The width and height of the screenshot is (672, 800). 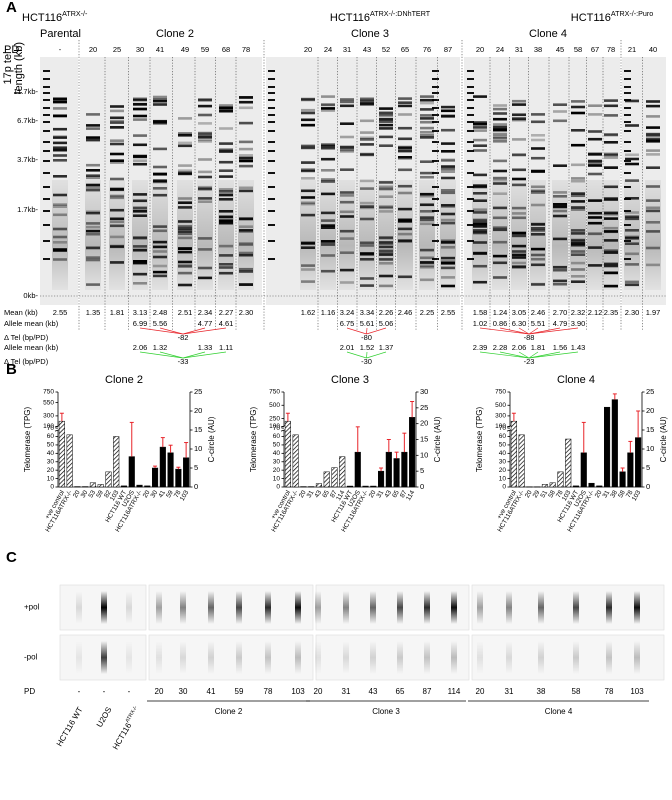 I want to click on pd-value: 30, so click(x=140, y=49).